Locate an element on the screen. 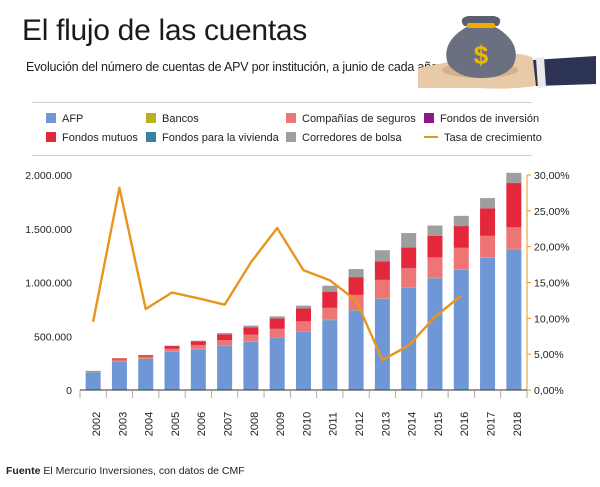 The image size is (600, 487). y2-tick-label: 25,00% is located at coordinates (552, 212).